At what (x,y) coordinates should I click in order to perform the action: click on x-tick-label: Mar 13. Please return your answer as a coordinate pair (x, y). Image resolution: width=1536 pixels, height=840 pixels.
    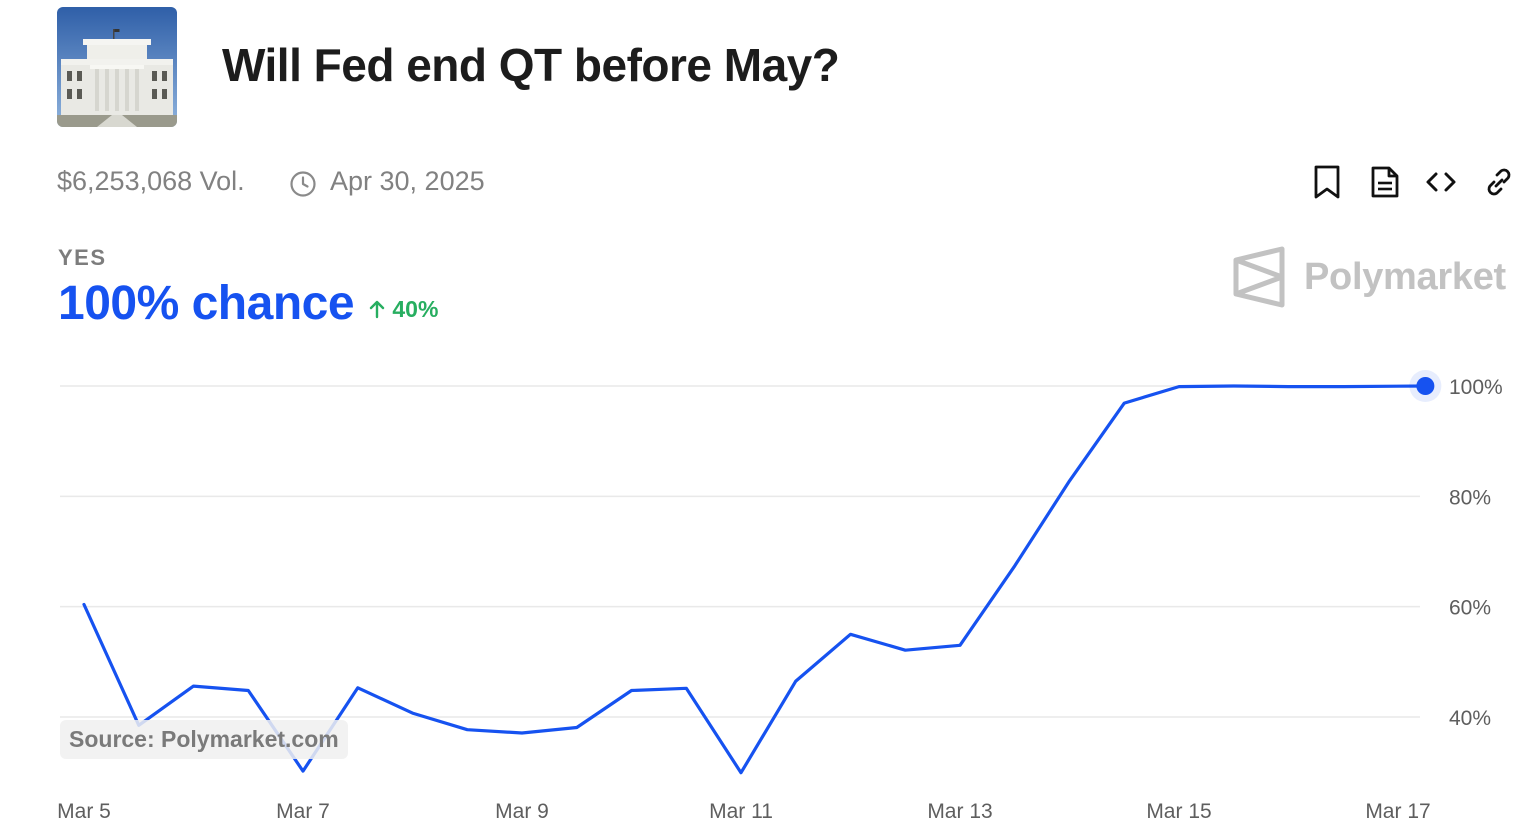
    Looking at the image, I should click on (959, 811).